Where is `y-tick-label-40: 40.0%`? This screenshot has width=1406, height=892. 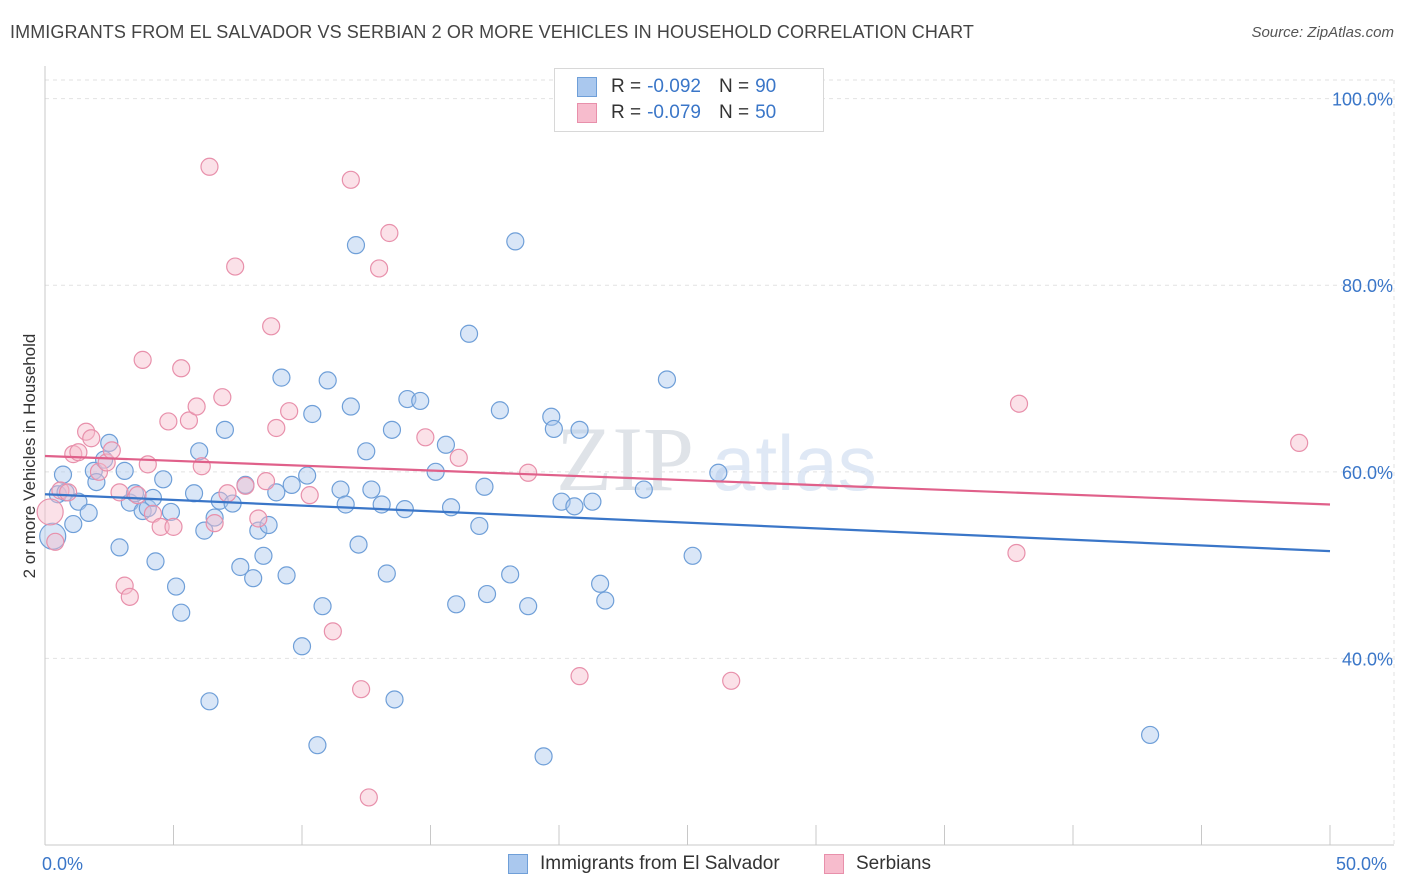
y-tick-label-40: 40.0% is located at coordinates (1367, 659).